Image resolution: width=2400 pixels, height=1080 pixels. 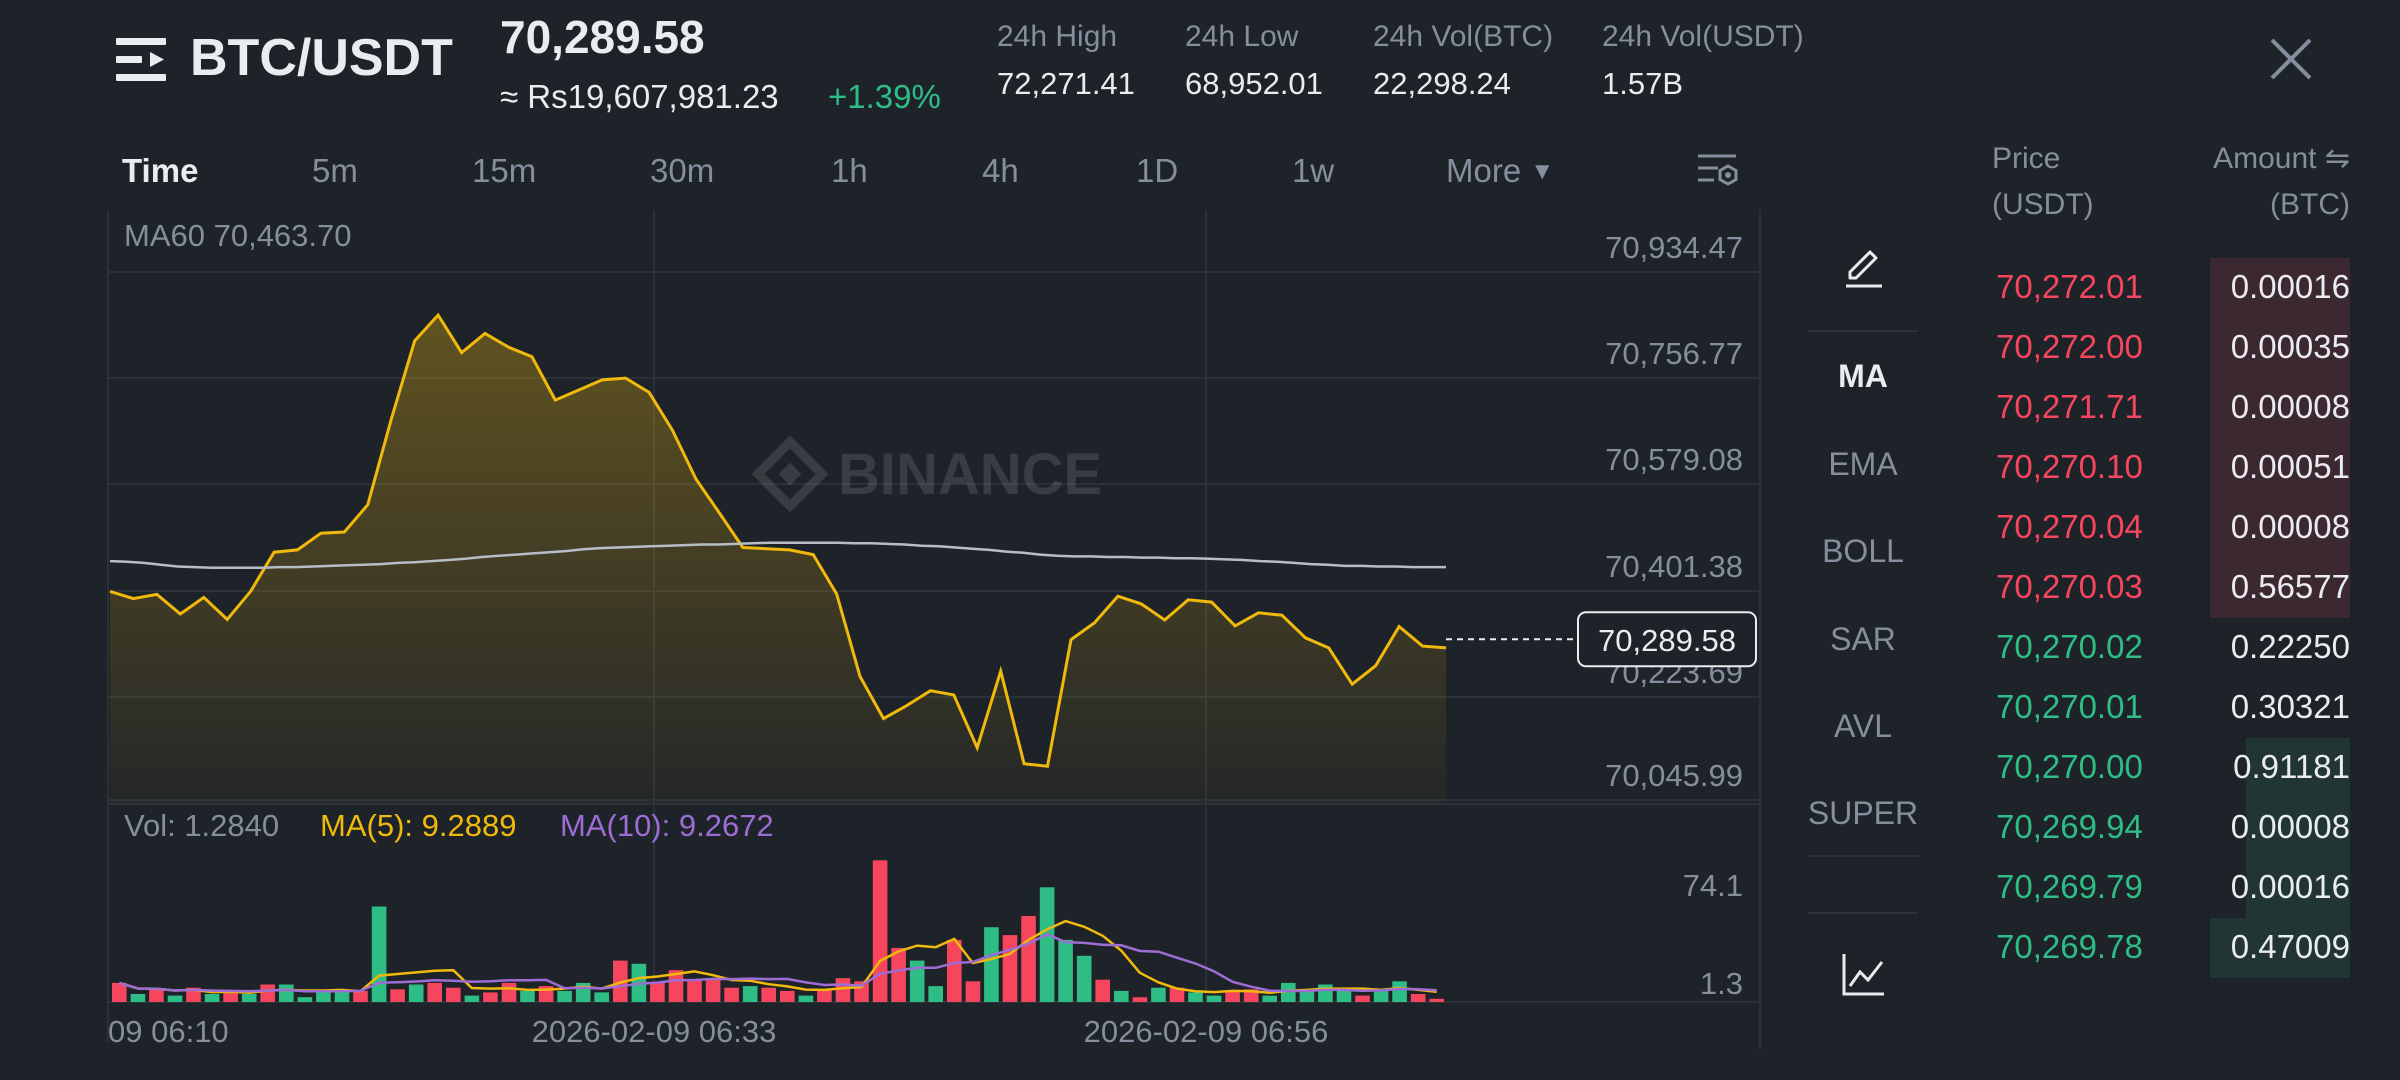 What do you see at coordinates (2170, 948) in the screenshot?
I see `orderbook-bid-row: 70,269.78 0.47009` at bounding box center [2170, 948].